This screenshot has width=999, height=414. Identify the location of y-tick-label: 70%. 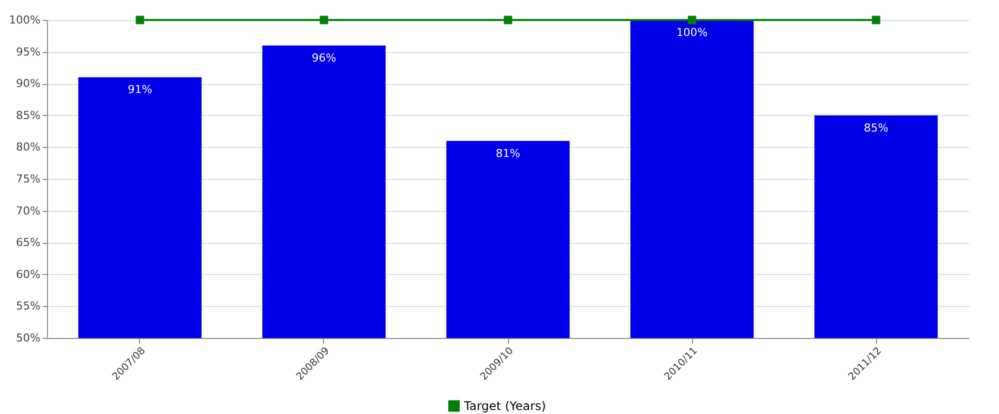
(28, 211).